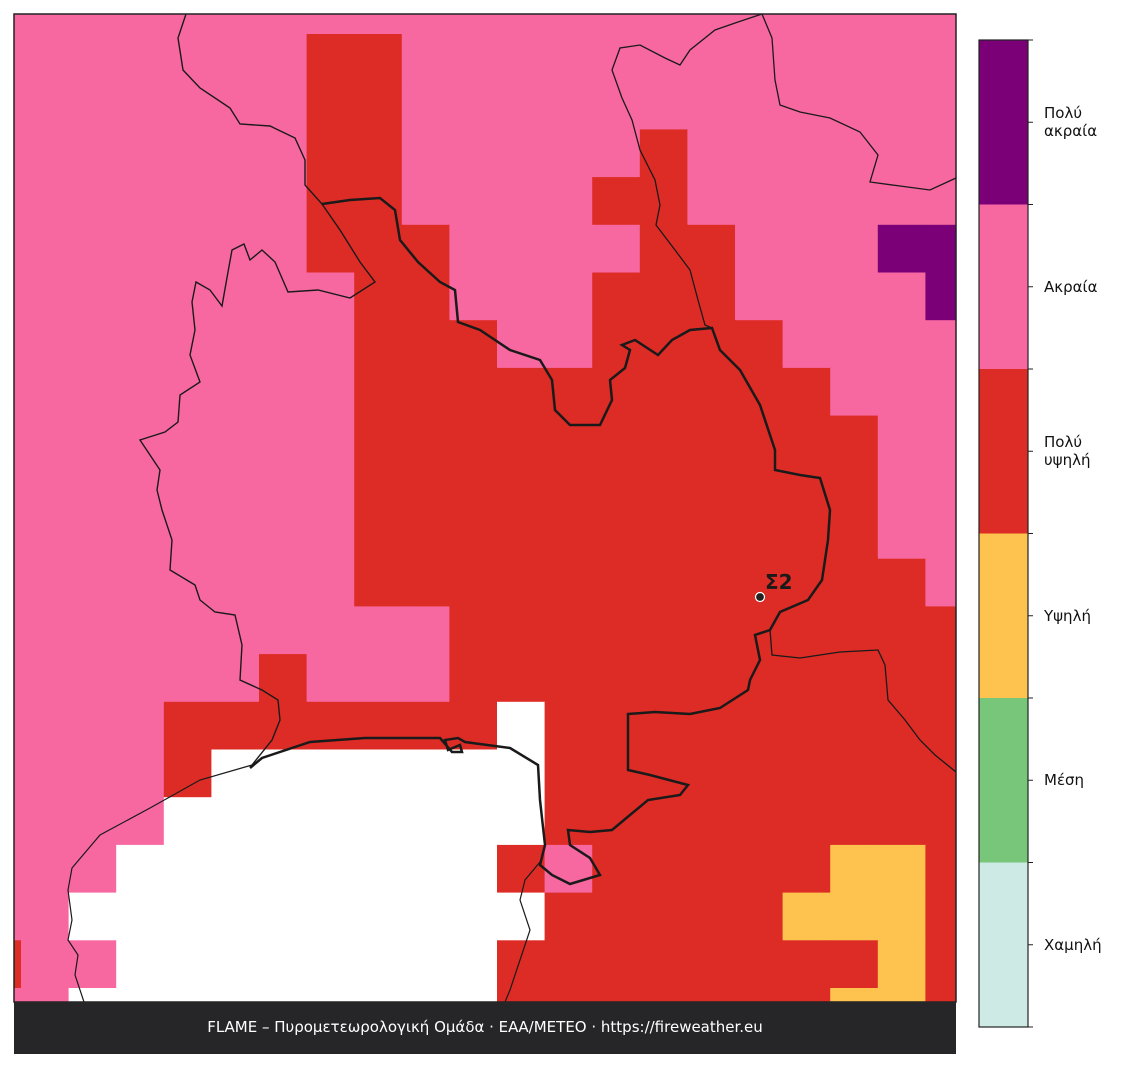 Image resolution: width=1122 pixels, height=1069 pixels. Describe the element at coordinates (1071, 286) in the screenshot. I see `legend-label: Ακραία` at that location.